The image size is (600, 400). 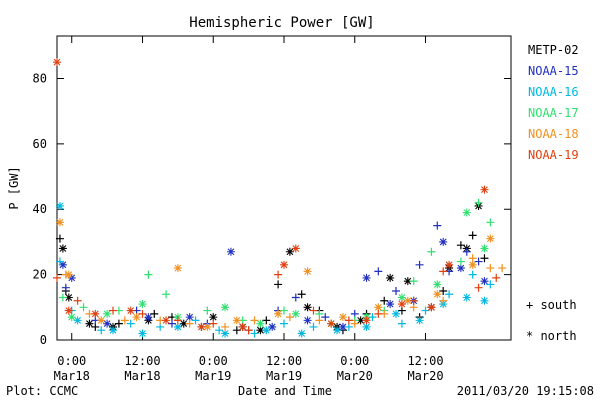 I want to click on marker-key-entry: * north, so click(x=551, y=336).